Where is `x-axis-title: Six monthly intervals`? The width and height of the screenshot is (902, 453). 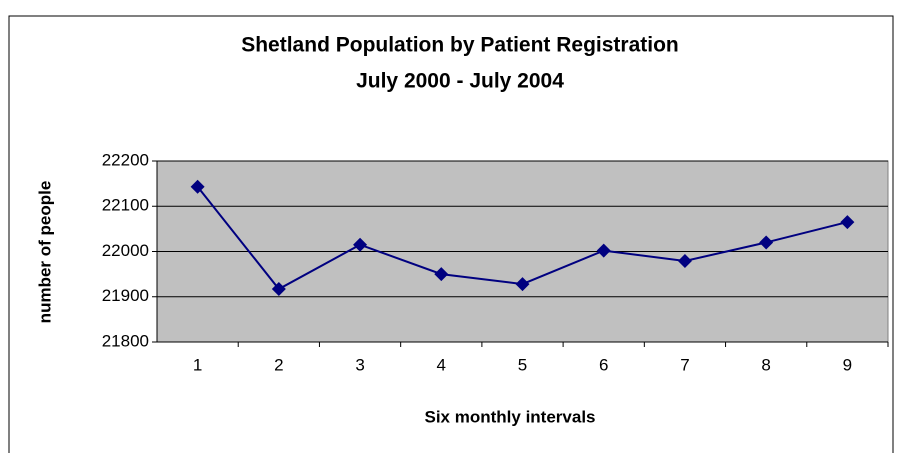
x-axis-title: Six monthly intervals is located at coordinates (510, 416).